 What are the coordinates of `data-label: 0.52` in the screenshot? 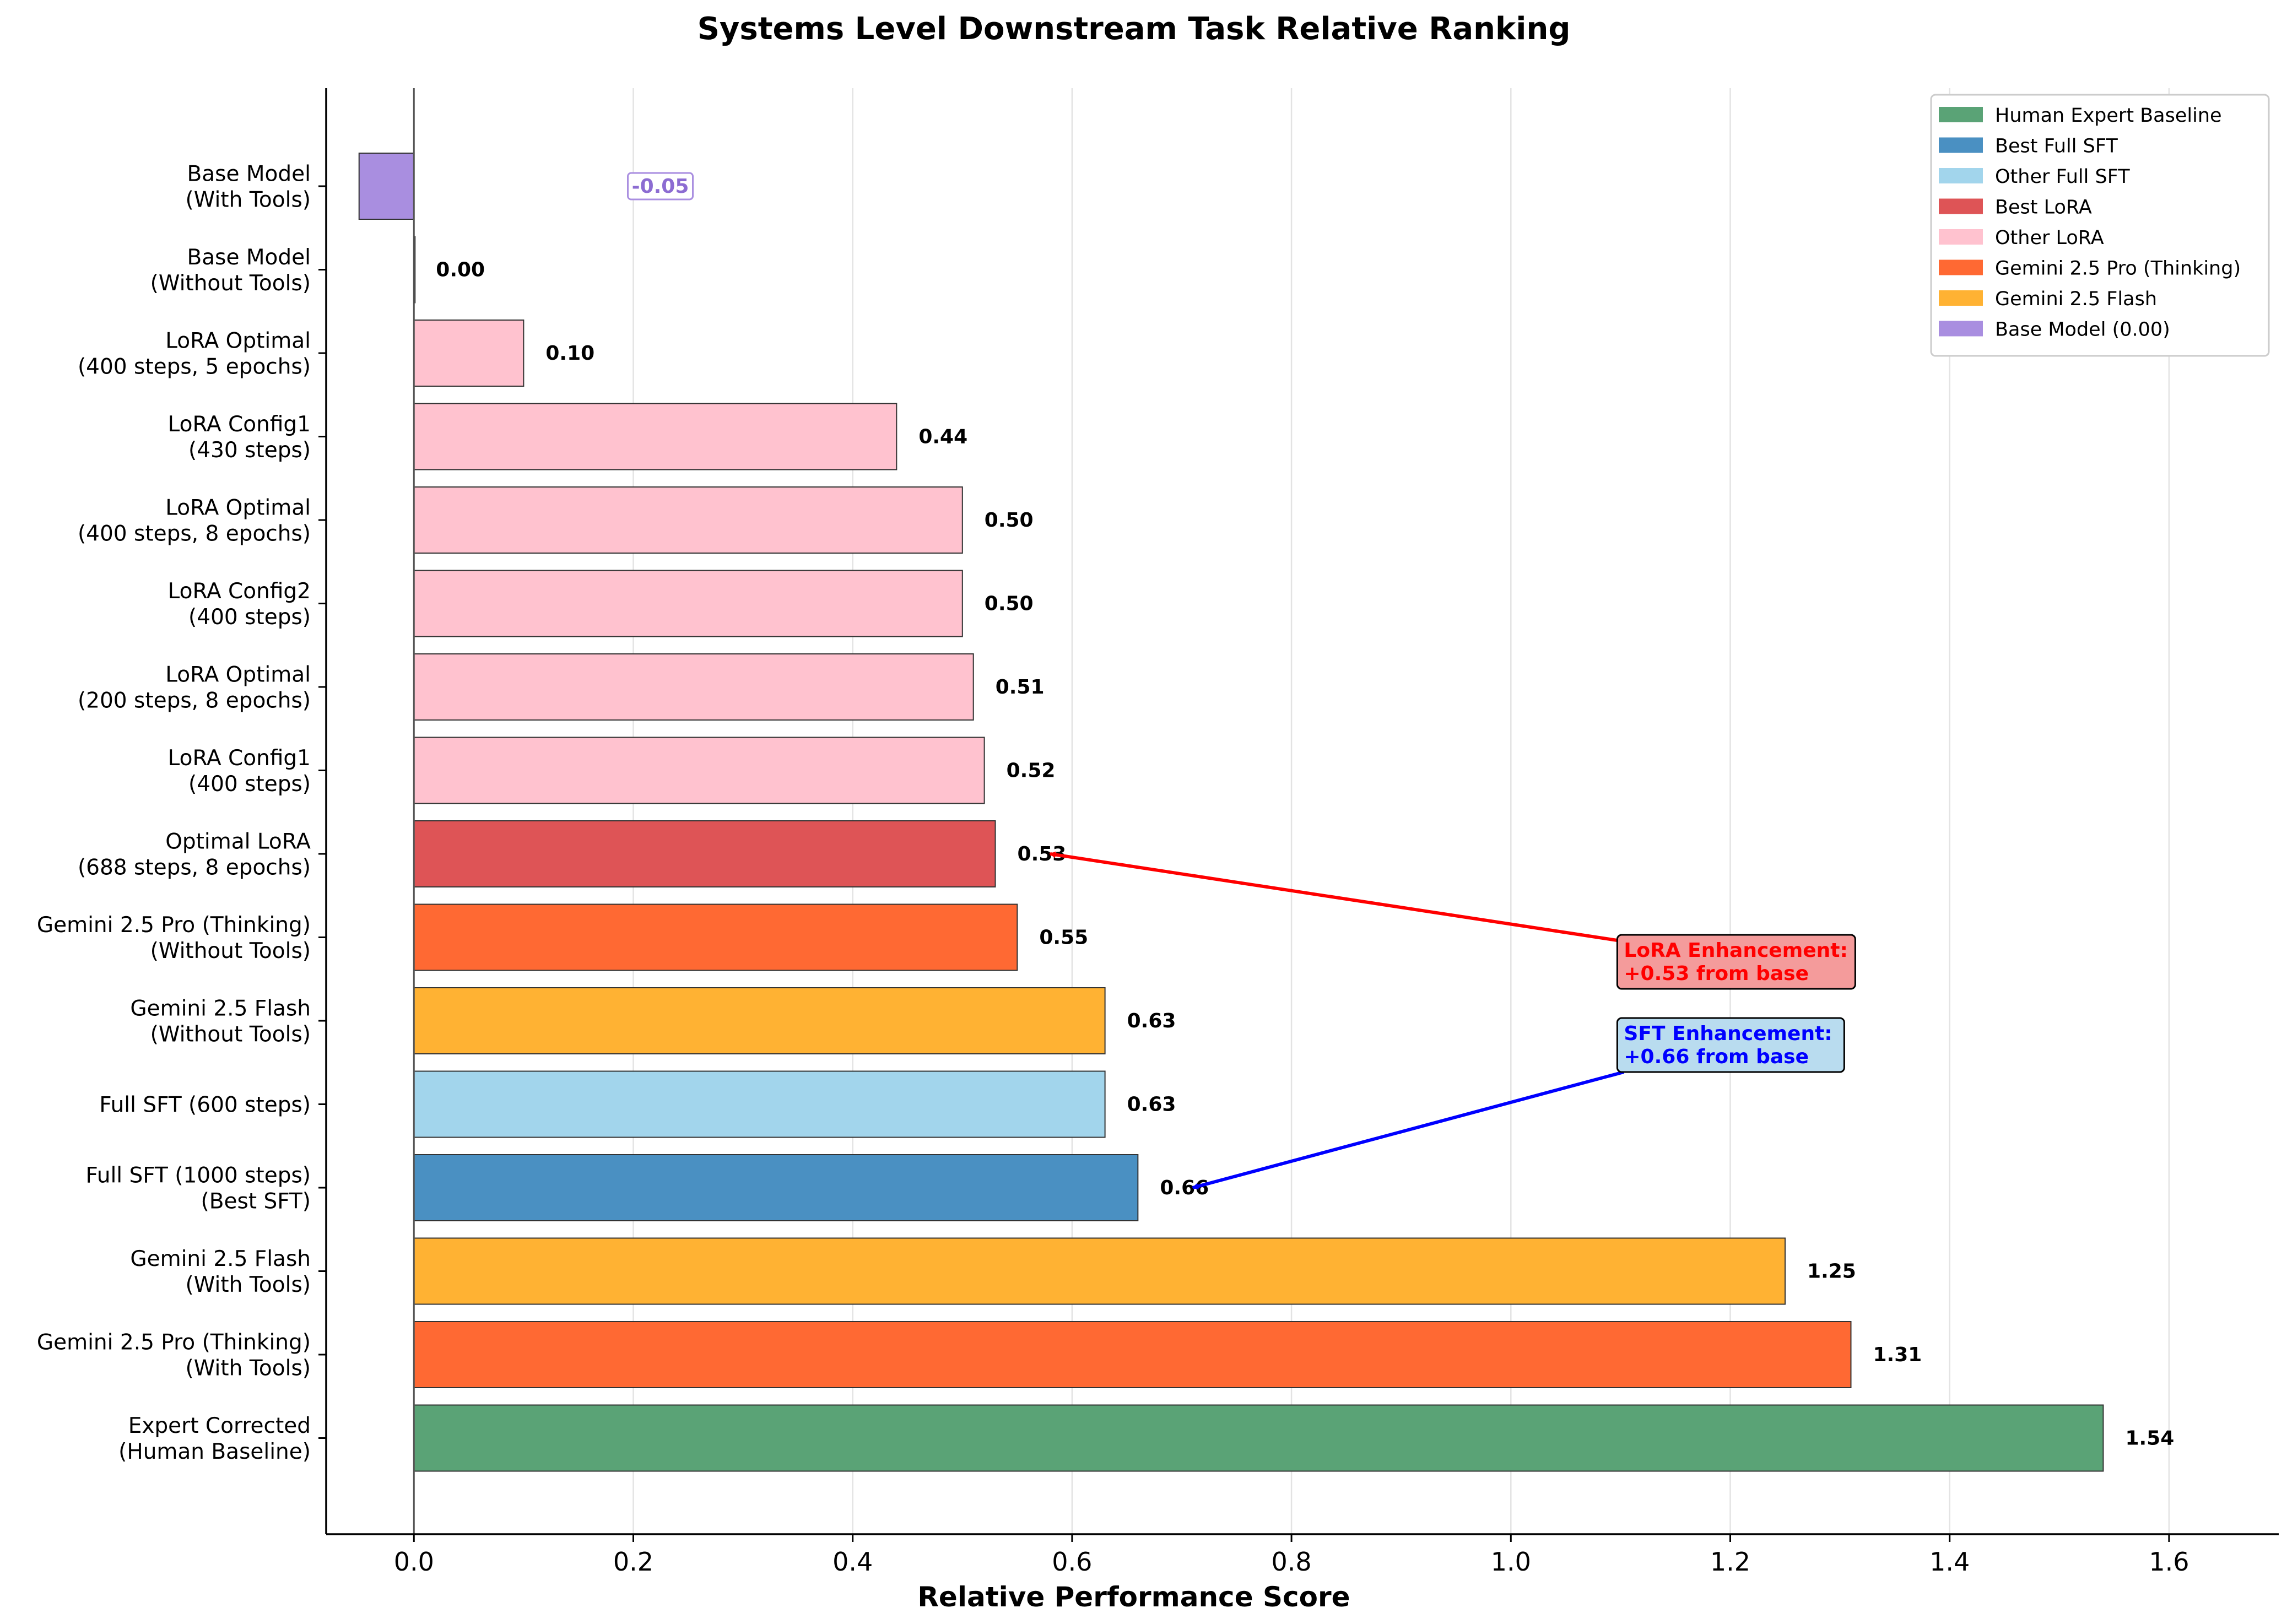 It's located at (1031, 771).